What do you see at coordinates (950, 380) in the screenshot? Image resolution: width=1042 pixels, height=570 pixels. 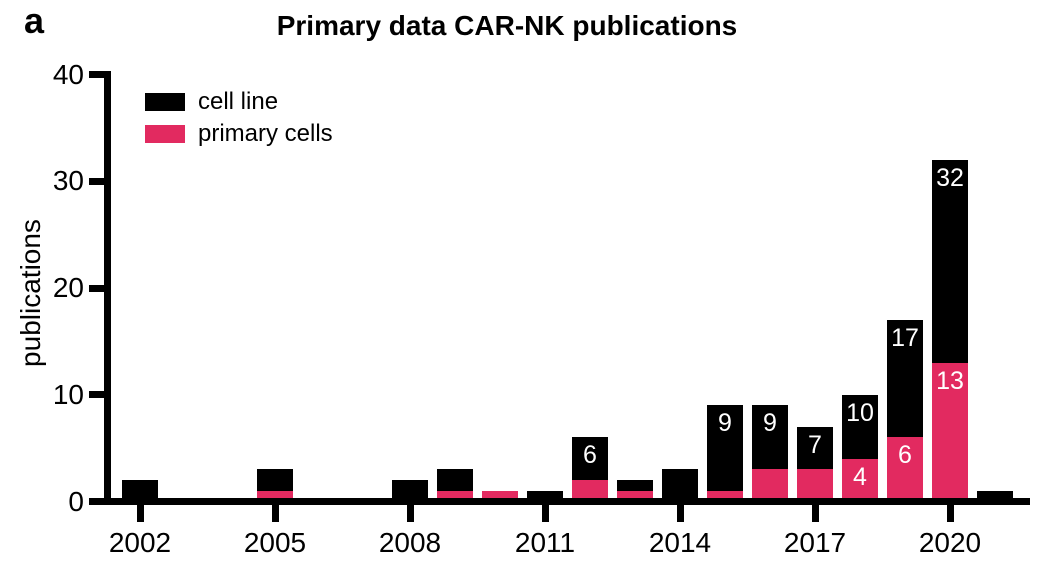 I see `bar-label-primary-2020: 13` at bounding box center [950, 380].